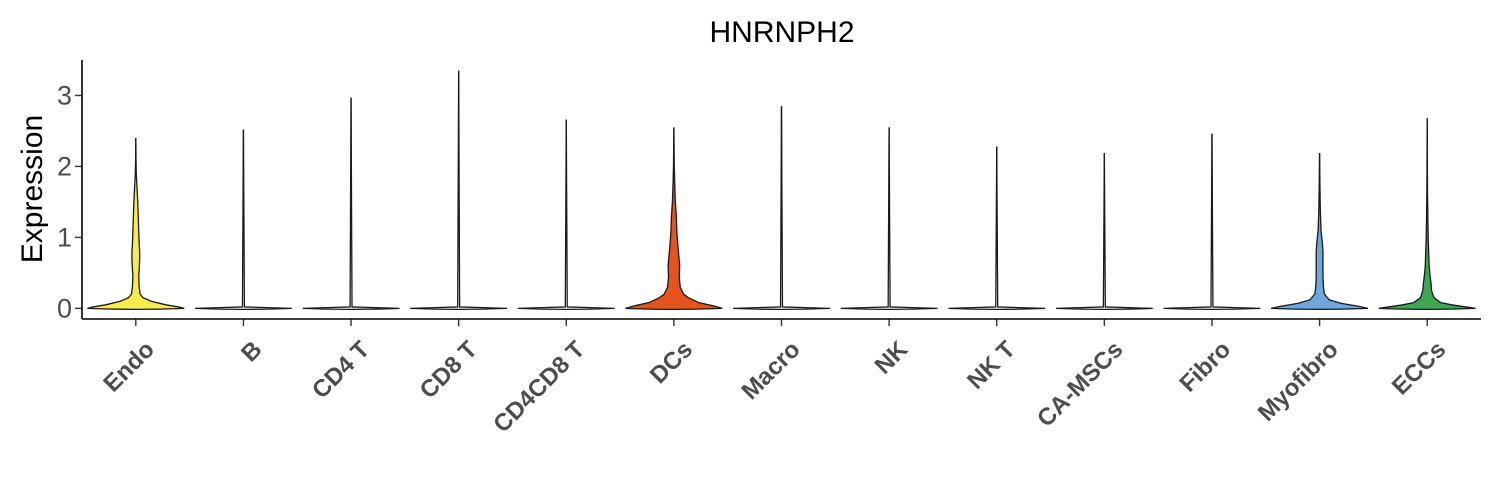  I want to click on x-tick-label: Macro, so click(771, 370).